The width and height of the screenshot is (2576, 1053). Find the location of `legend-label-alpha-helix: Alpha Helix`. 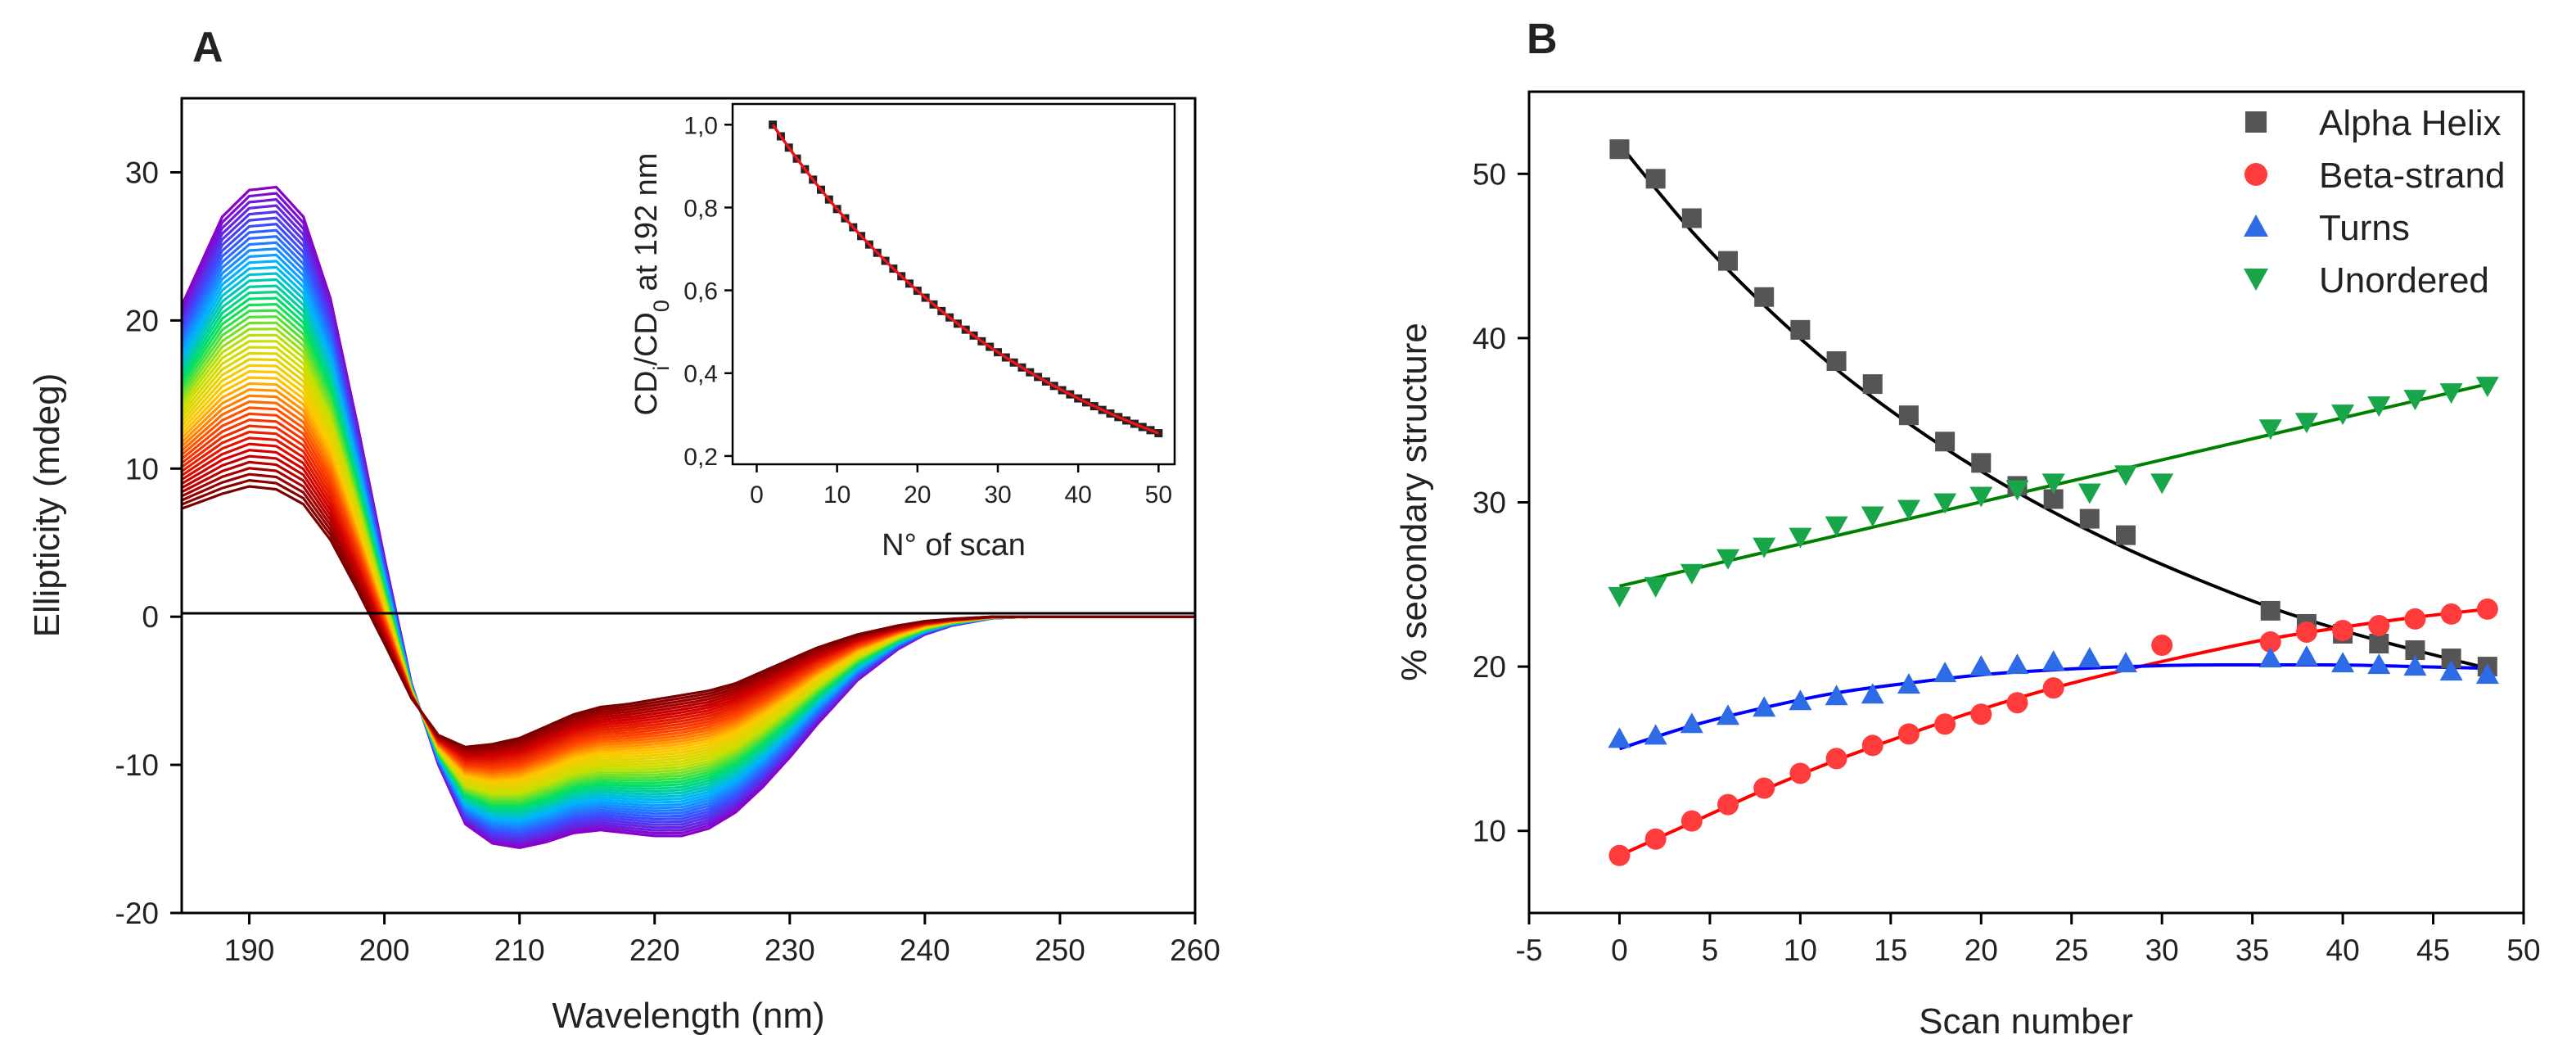

legend-label-alpha-helix: Alpha Helix is located at coordinates (2410, 123).